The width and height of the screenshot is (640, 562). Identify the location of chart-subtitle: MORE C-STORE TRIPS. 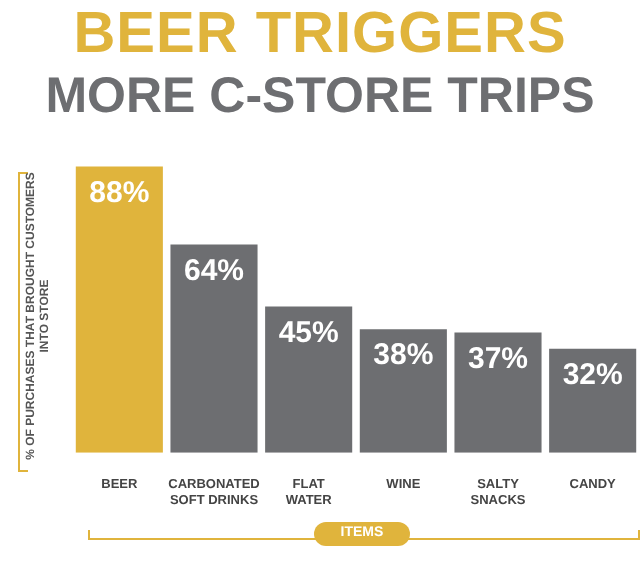
(320, 96).